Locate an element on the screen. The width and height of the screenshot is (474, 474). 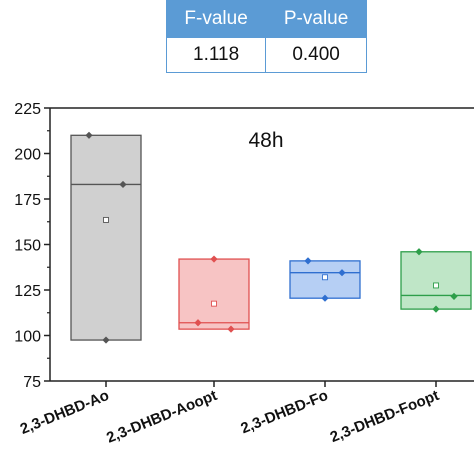
y-tick-label: 150 is located at coordinates (27, 246).